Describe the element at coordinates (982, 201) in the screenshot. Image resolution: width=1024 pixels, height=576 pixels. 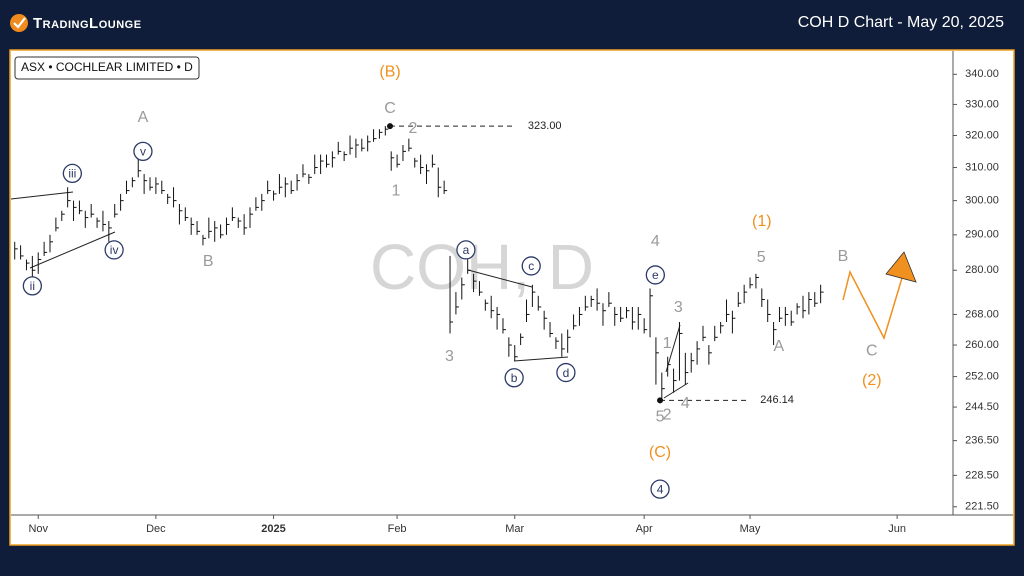
I see `y-tick-label: 300.00` at that location.